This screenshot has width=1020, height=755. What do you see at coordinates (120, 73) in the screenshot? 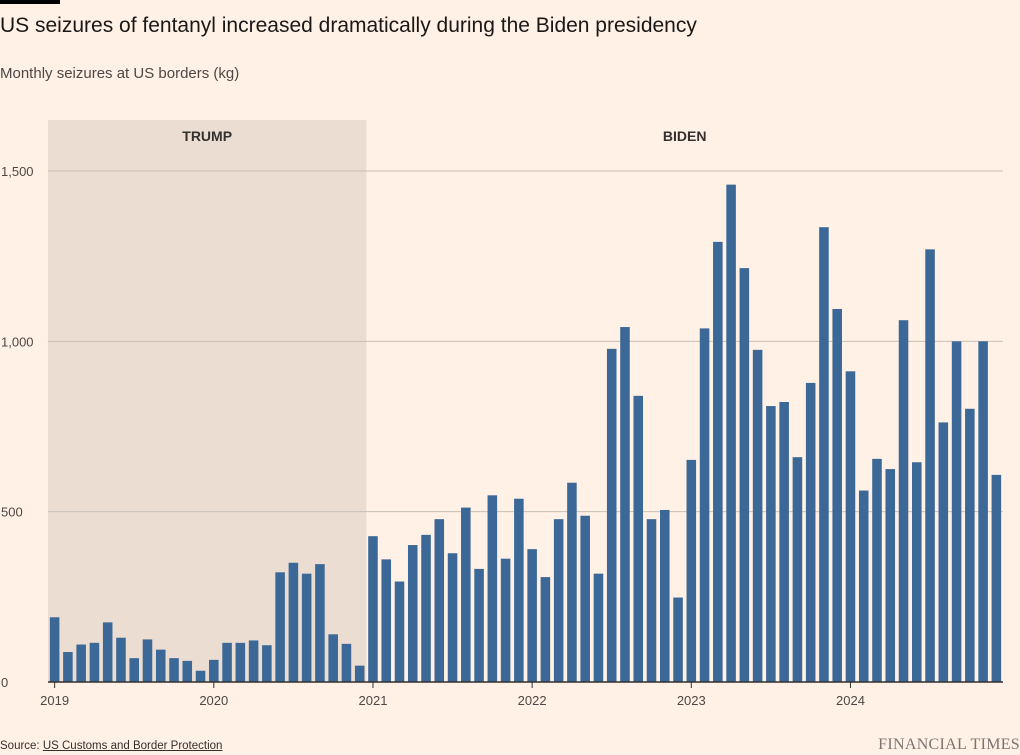
I see `chart-subtitle: Monthly seizures at US borders (kg)` at bounding box center [120, 73].